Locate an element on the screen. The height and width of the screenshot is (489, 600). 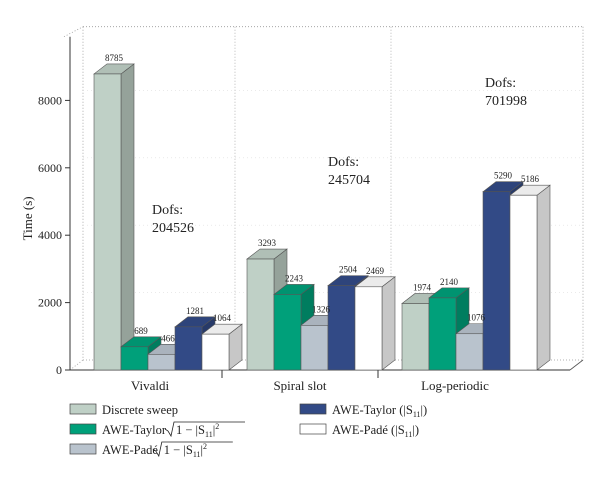
x-axis: Vivaldi Spiral slot Log-periodic is located at coordinates (320, 381).